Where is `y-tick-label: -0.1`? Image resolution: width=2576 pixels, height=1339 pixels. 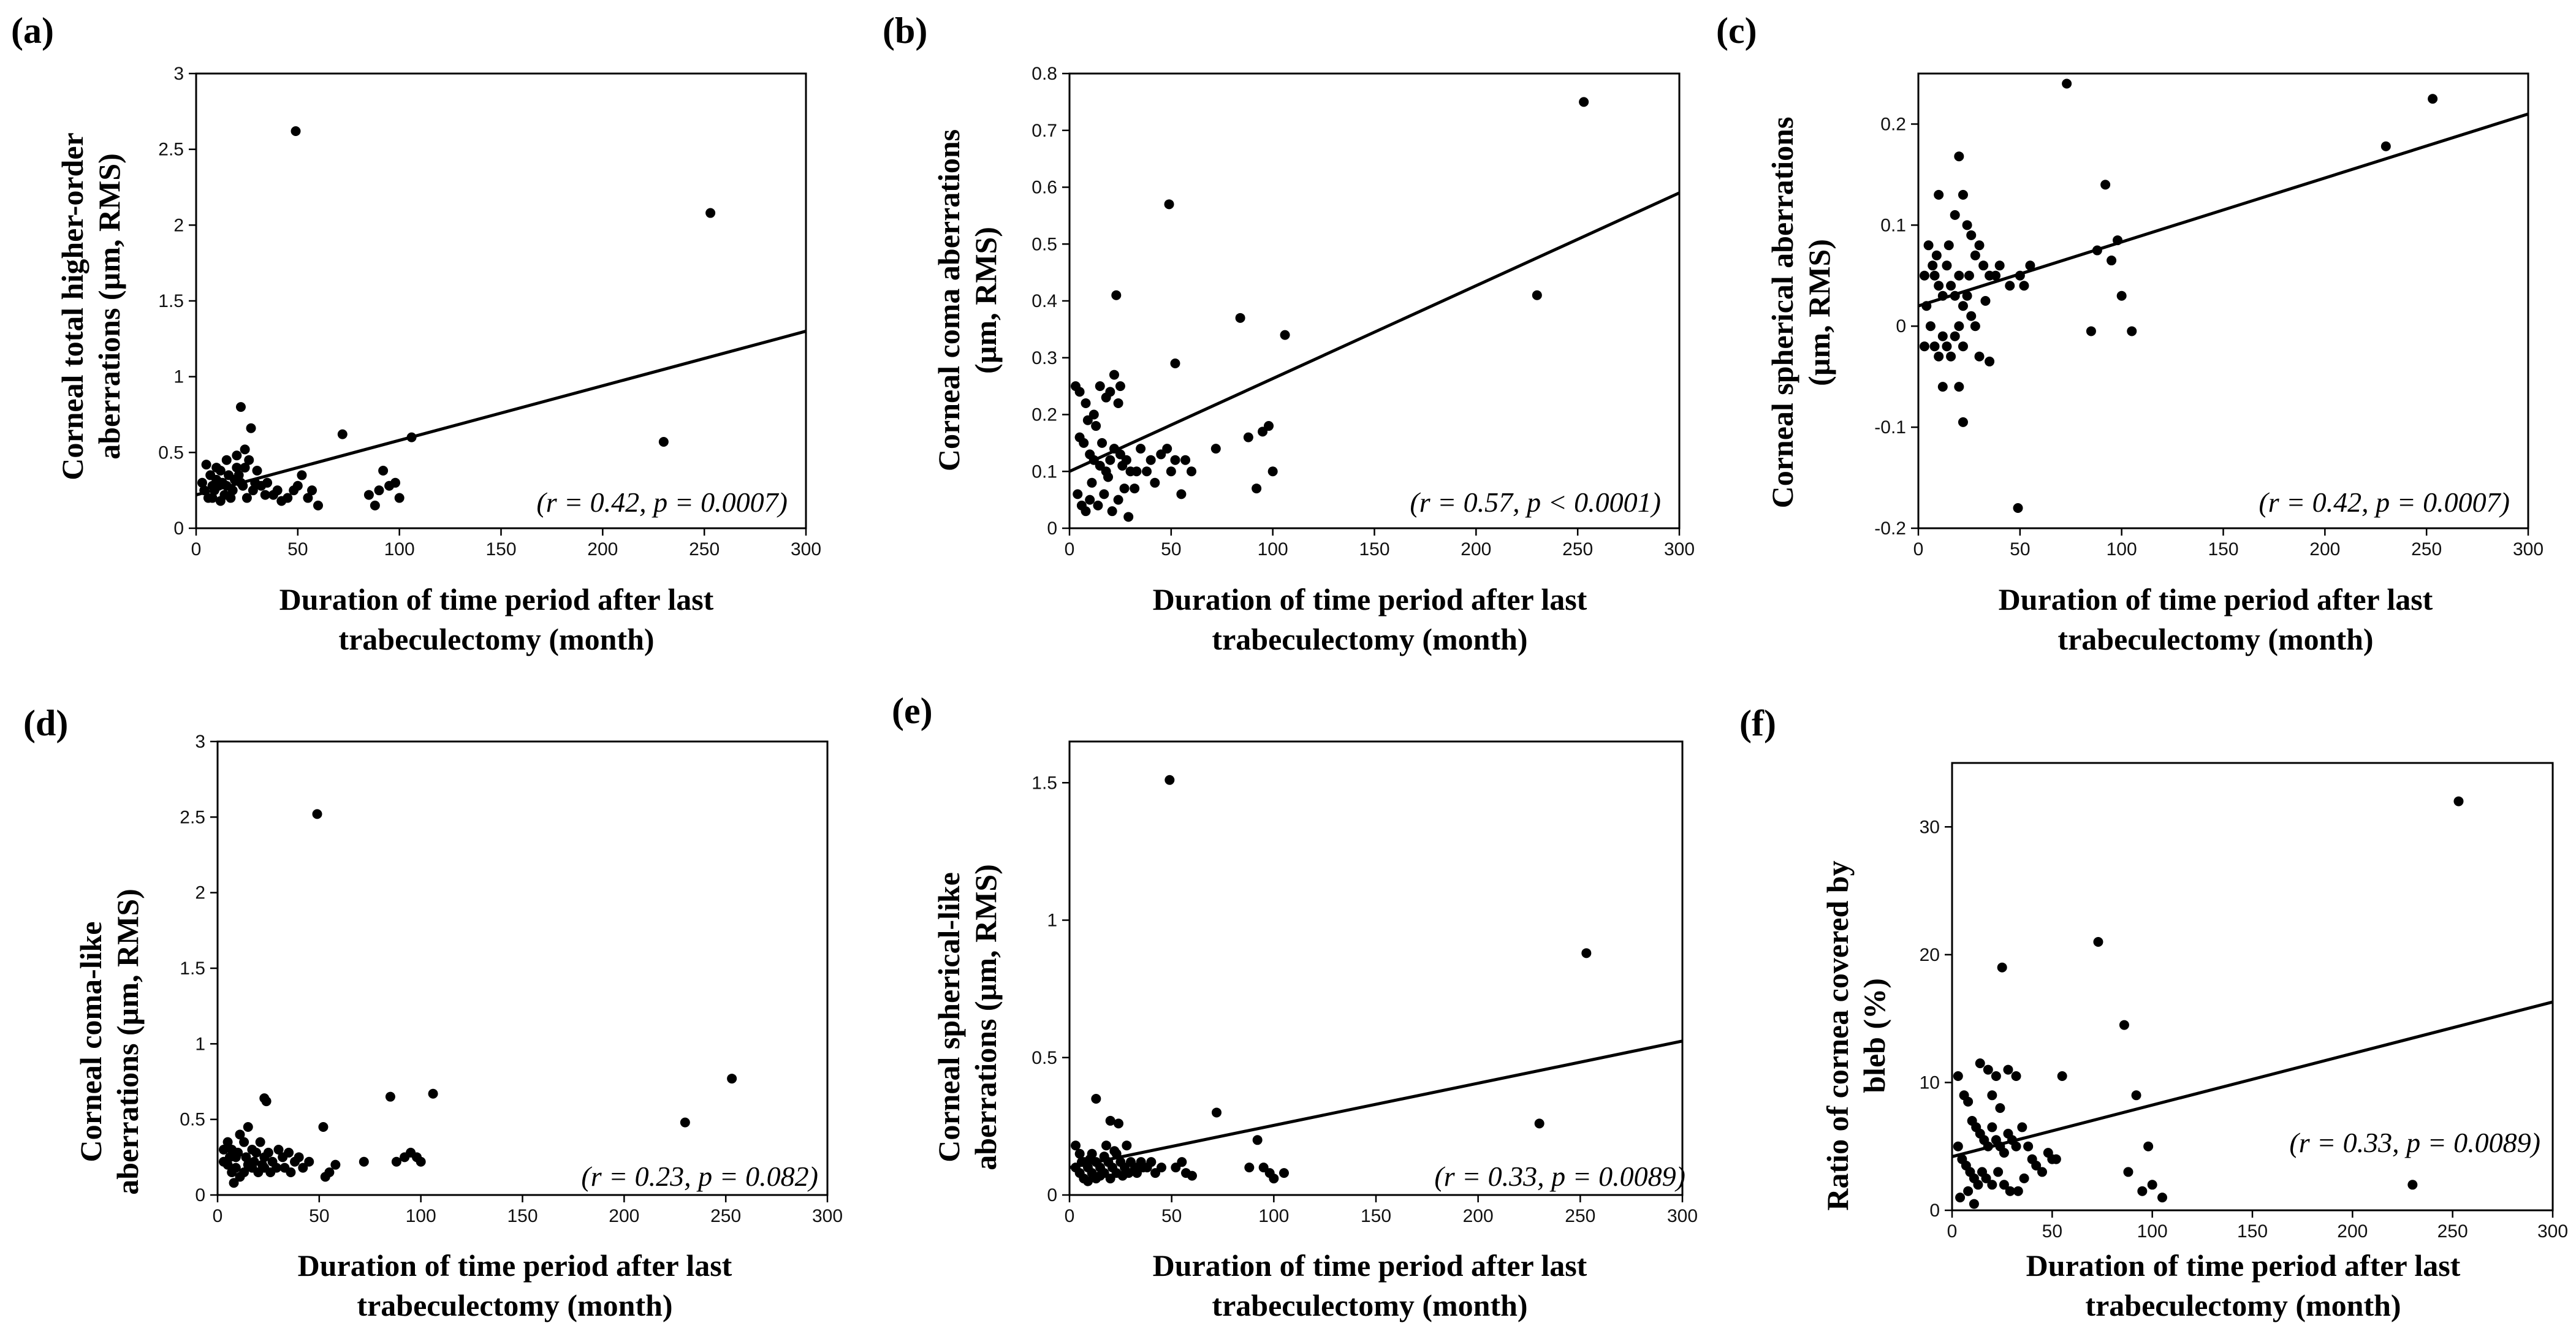
y-tick-label: -0.1 is located at coordinates (1890, 427).